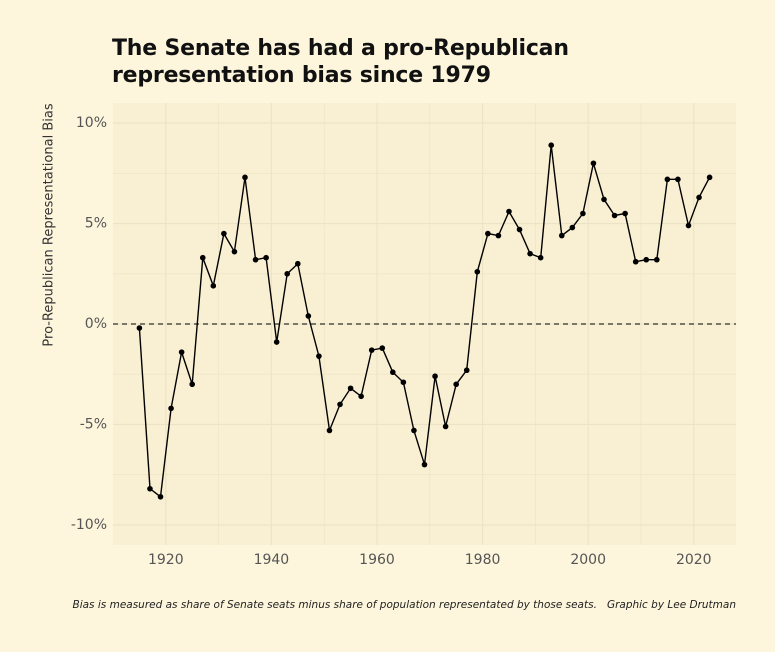 The height and width of the screenshot is (652, 775). Describe the element at coordinates (49, 224) in the screenshot. I see `y-axis-title: Pro-Republican Representational Bias` at that location.